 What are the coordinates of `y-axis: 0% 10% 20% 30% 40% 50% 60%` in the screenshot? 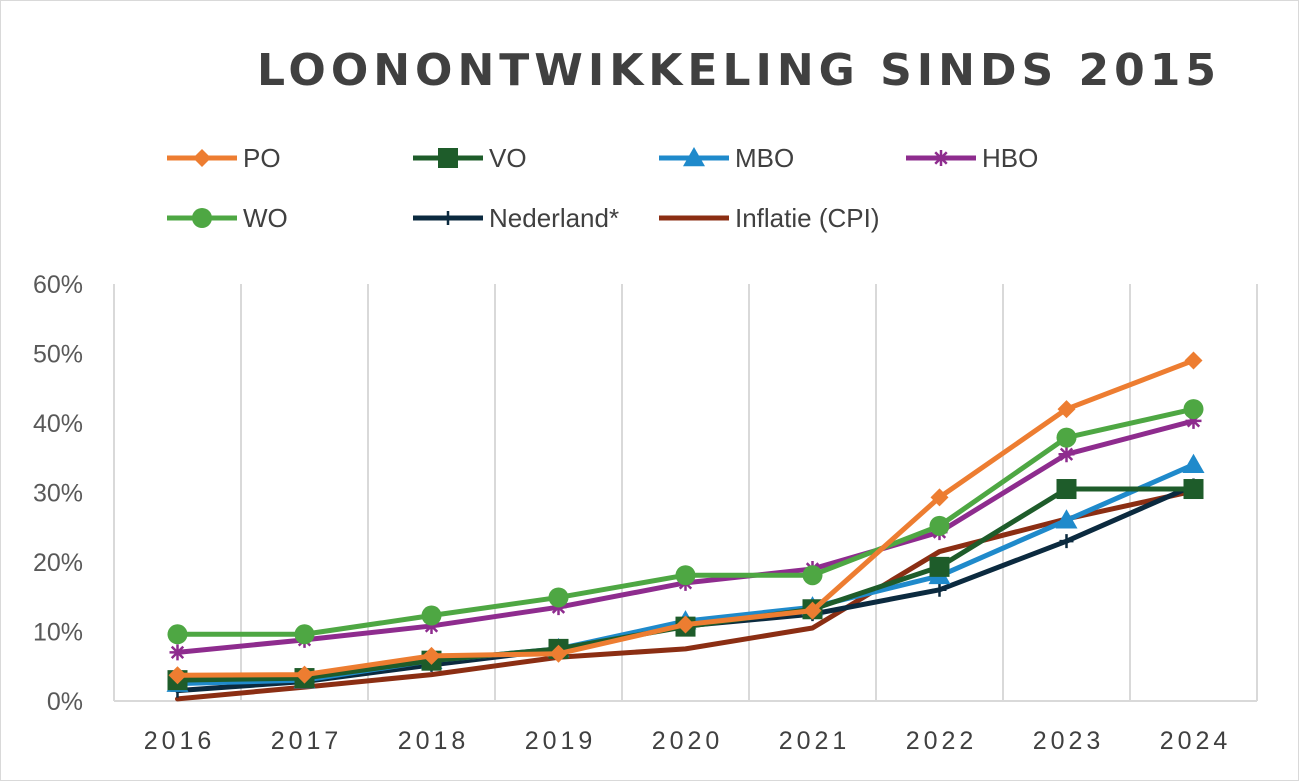 It's located at (58, 493).